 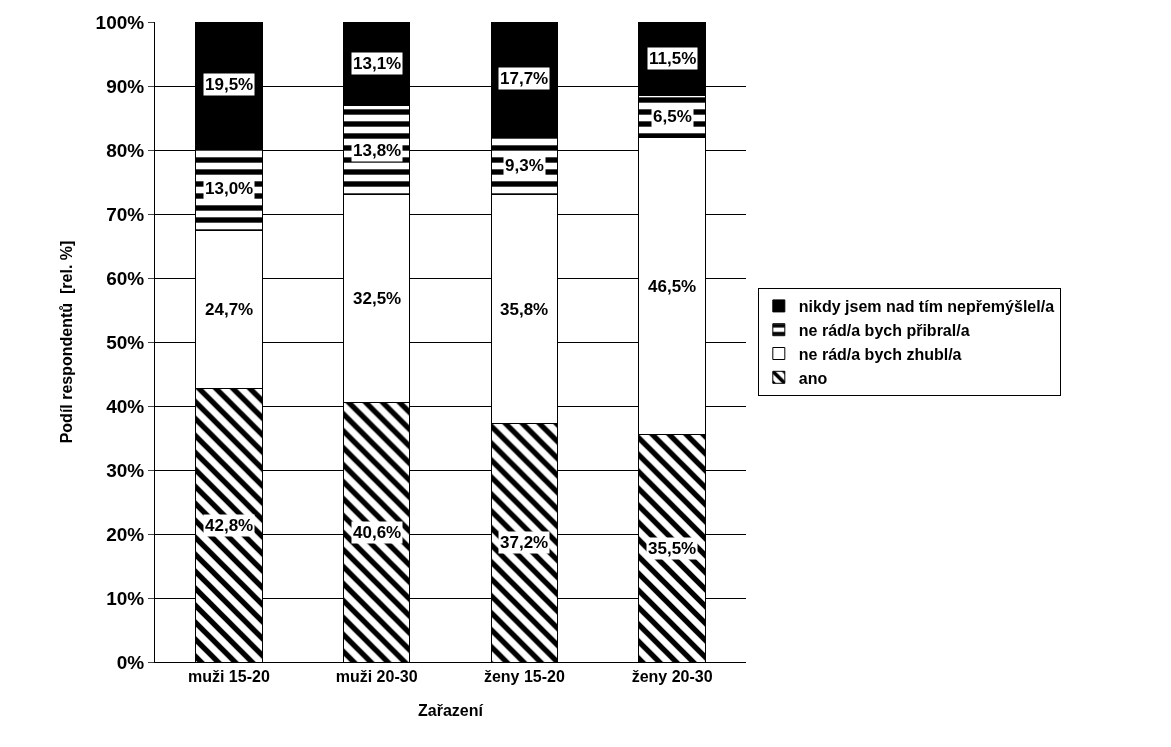 I want to click on legend-label: nikdy jsem nad tím nepřemýšlel/a, so click(x=926, y=307).